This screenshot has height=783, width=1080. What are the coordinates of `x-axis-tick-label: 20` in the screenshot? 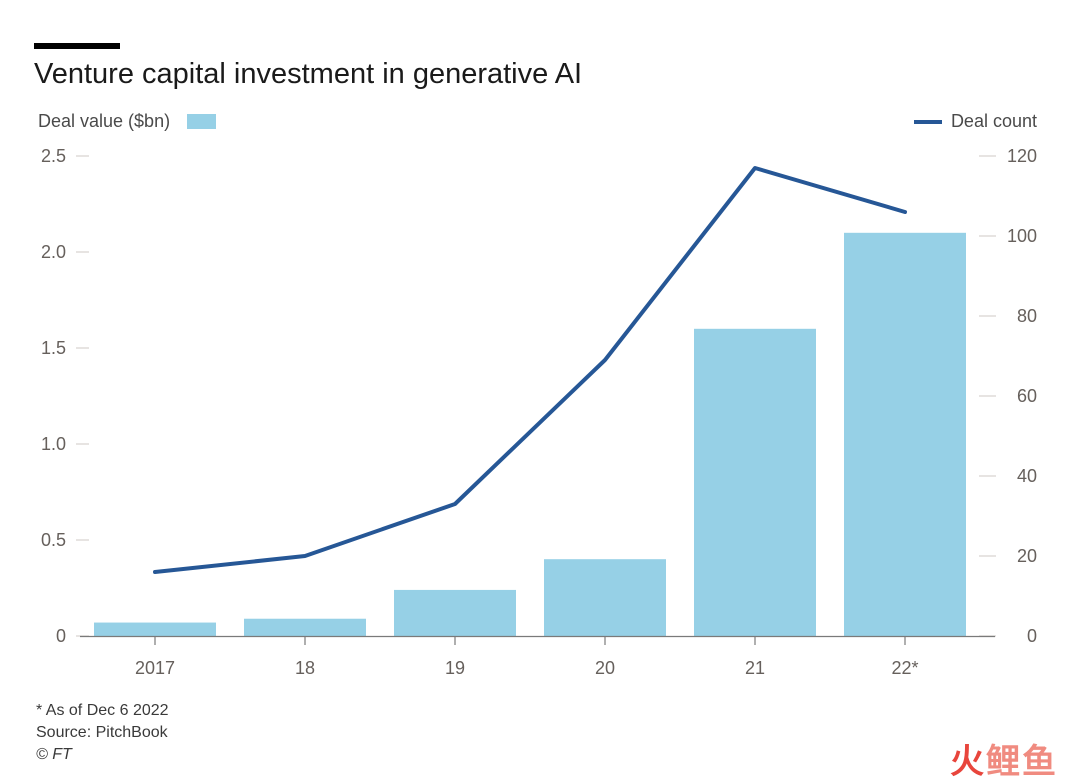 It's located at (605, 668).